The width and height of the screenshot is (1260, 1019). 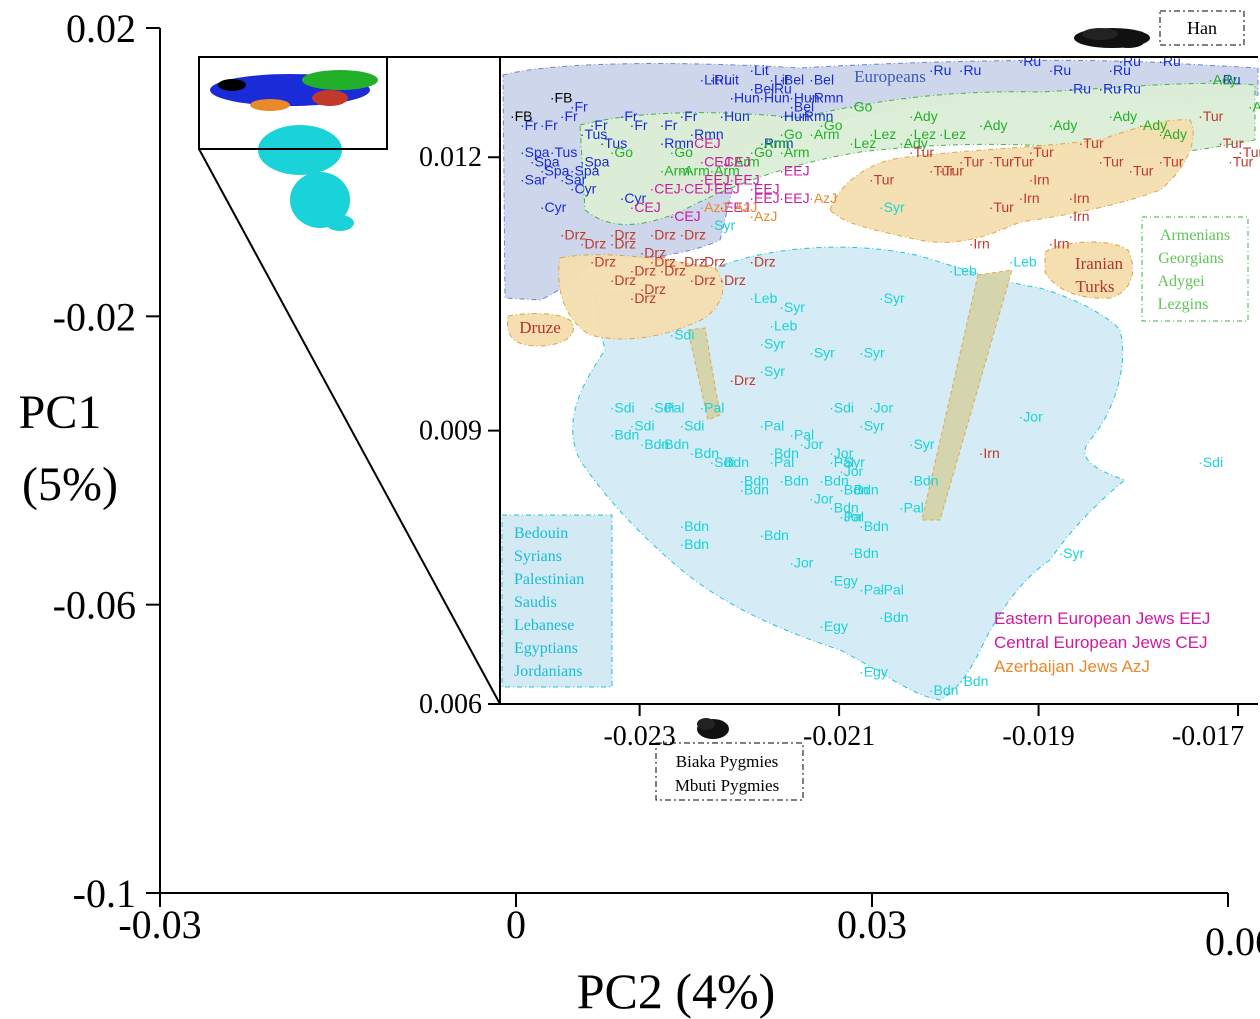 I want to click on caucasus-region, so click(x=917, y=153).